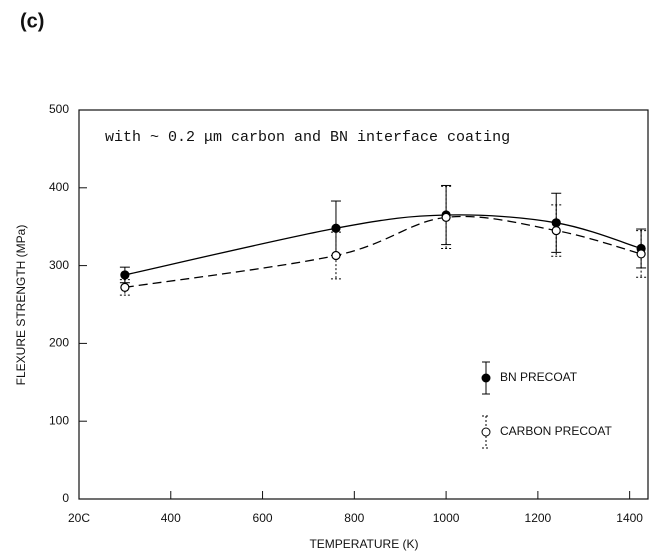 The width and height of the screenshot is (653, 559). What do you see at coordinates (354, 518) in the screenshot?
I see `x-tick-label: 800` at bounding box center [354, 518].